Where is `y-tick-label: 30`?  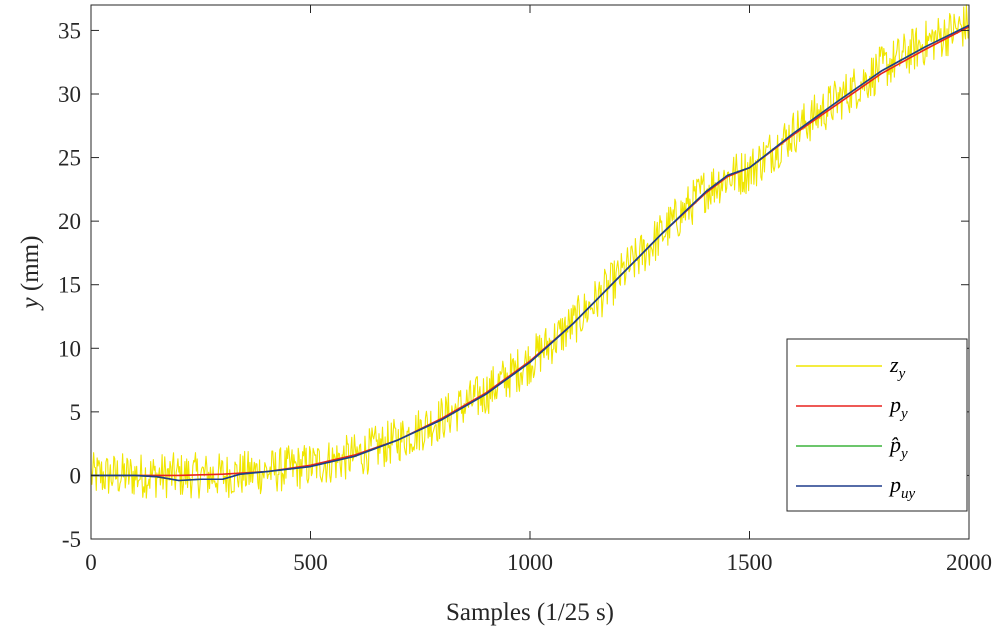
y-tick-label: 30 is located at coordinates (69, 94).